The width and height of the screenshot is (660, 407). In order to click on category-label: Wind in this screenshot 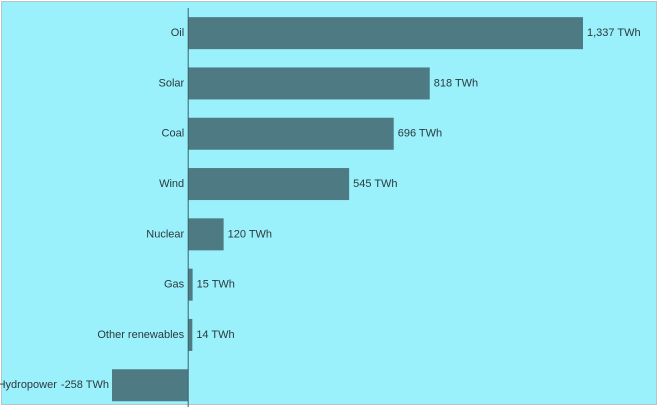, I will do `click(171, 184)`.